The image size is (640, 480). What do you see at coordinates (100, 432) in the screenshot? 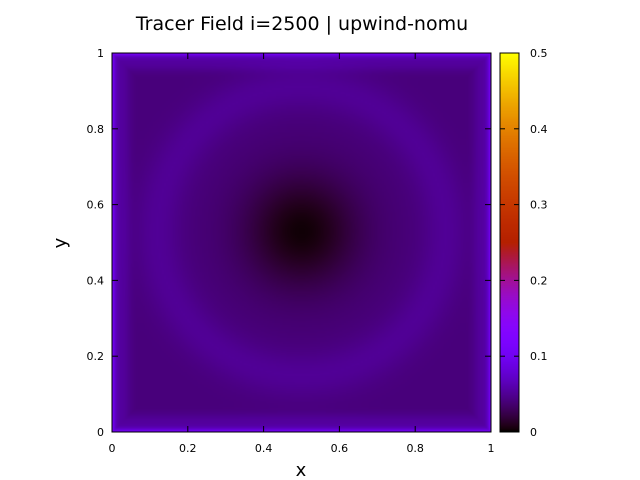
I see `y-tick-label: 0` at bounding box center [100, 432].